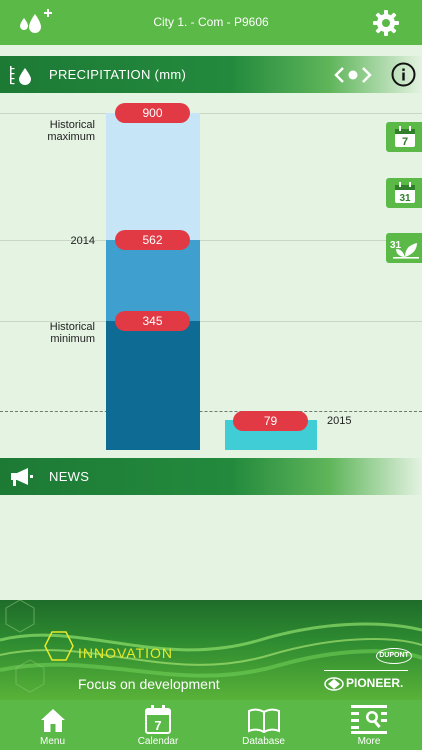 This screenshot has height=750, width=422. I want to click on megaphone-icon, so click(22, 477).